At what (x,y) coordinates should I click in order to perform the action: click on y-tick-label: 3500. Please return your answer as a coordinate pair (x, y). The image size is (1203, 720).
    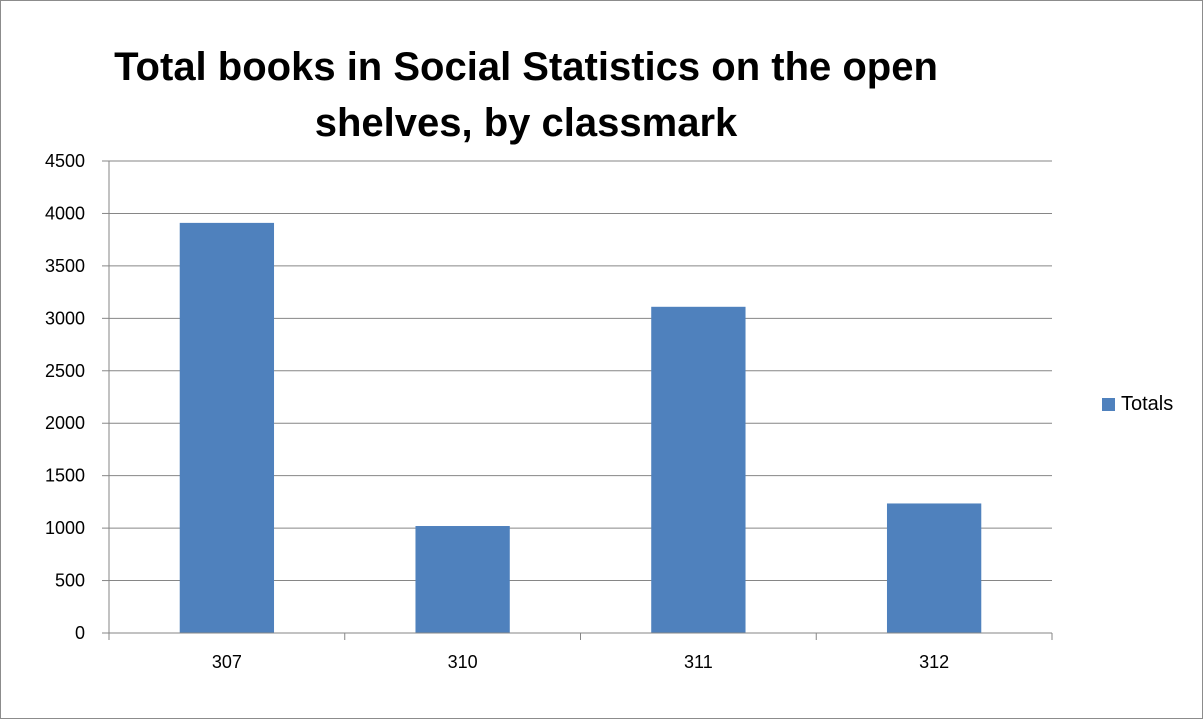
    Looking at the image, I should click on (65, 266).